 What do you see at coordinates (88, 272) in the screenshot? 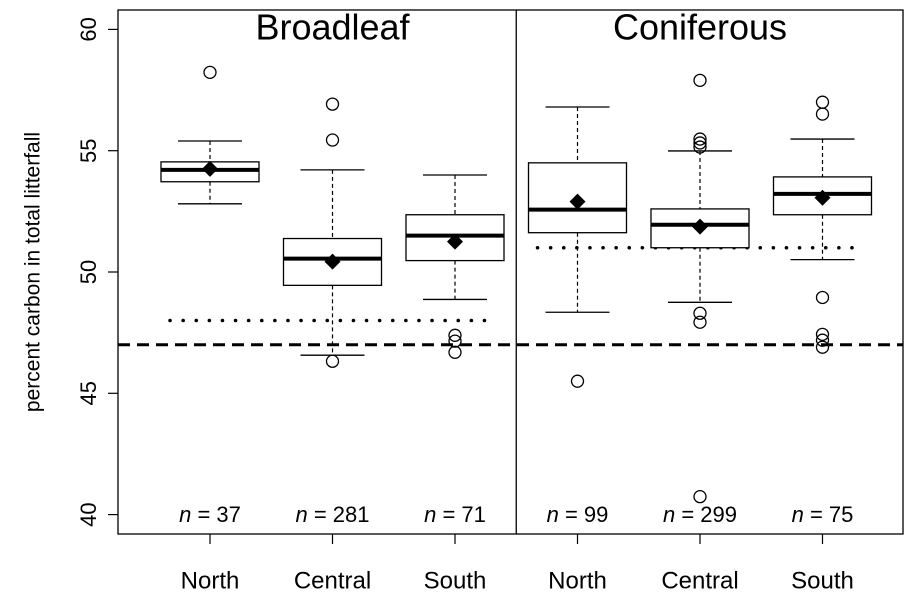
I see `y-tick-label: 50` at bounding box center [88, 272].